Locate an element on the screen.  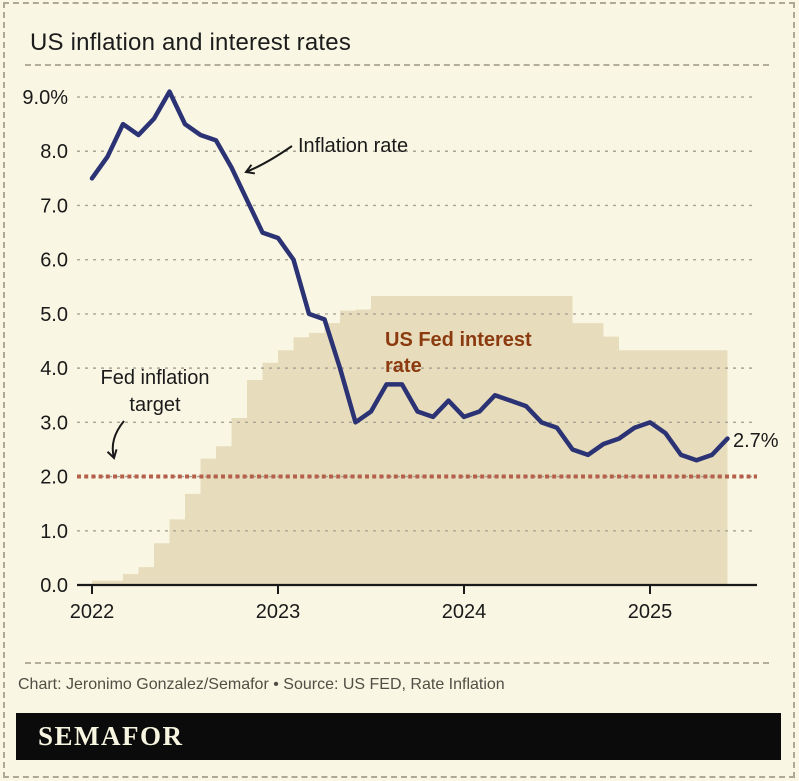
y-tick-label: 4.0 is located at coordinates (54, 369).